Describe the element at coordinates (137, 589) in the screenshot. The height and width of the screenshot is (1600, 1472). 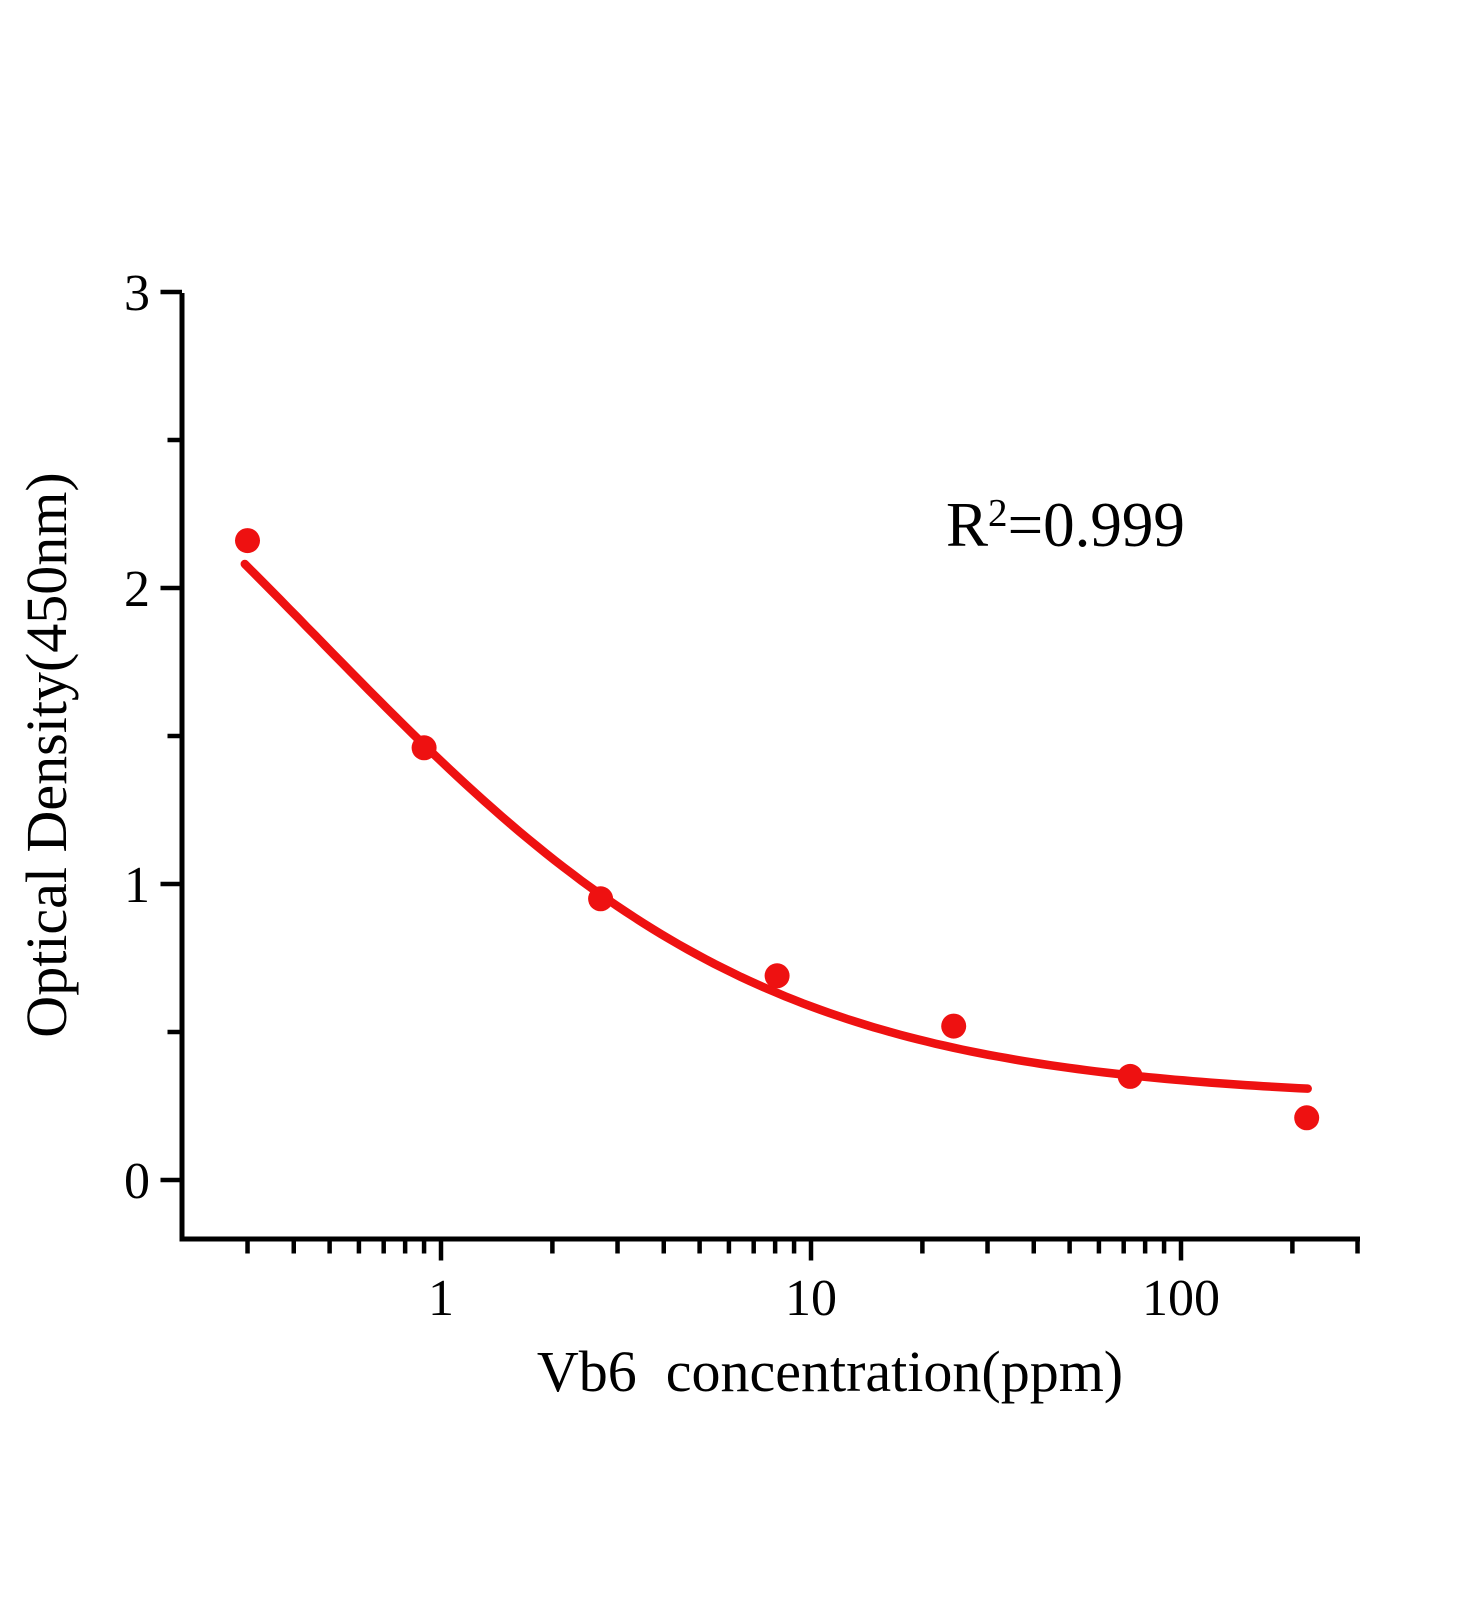
I see `y-tick-label: 2` at that location.